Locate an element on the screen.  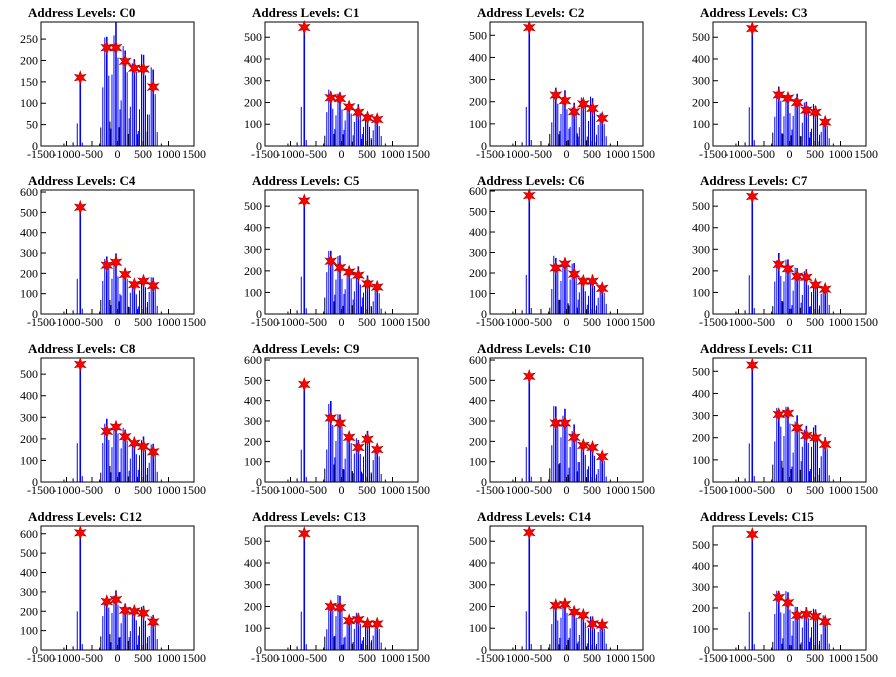
panel-title: Address Levels: C12 is located at coordinates (85, 516).